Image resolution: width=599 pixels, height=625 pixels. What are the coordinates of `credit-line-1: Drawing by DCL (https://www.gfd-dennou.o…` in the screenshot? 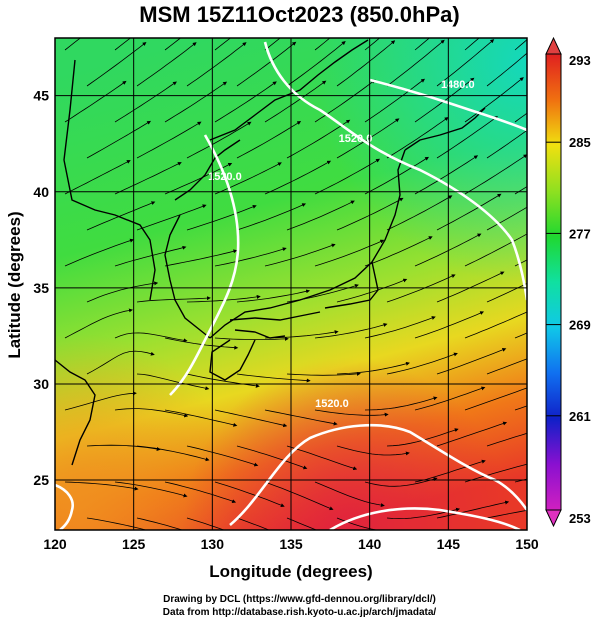 It's located at (299, 599).